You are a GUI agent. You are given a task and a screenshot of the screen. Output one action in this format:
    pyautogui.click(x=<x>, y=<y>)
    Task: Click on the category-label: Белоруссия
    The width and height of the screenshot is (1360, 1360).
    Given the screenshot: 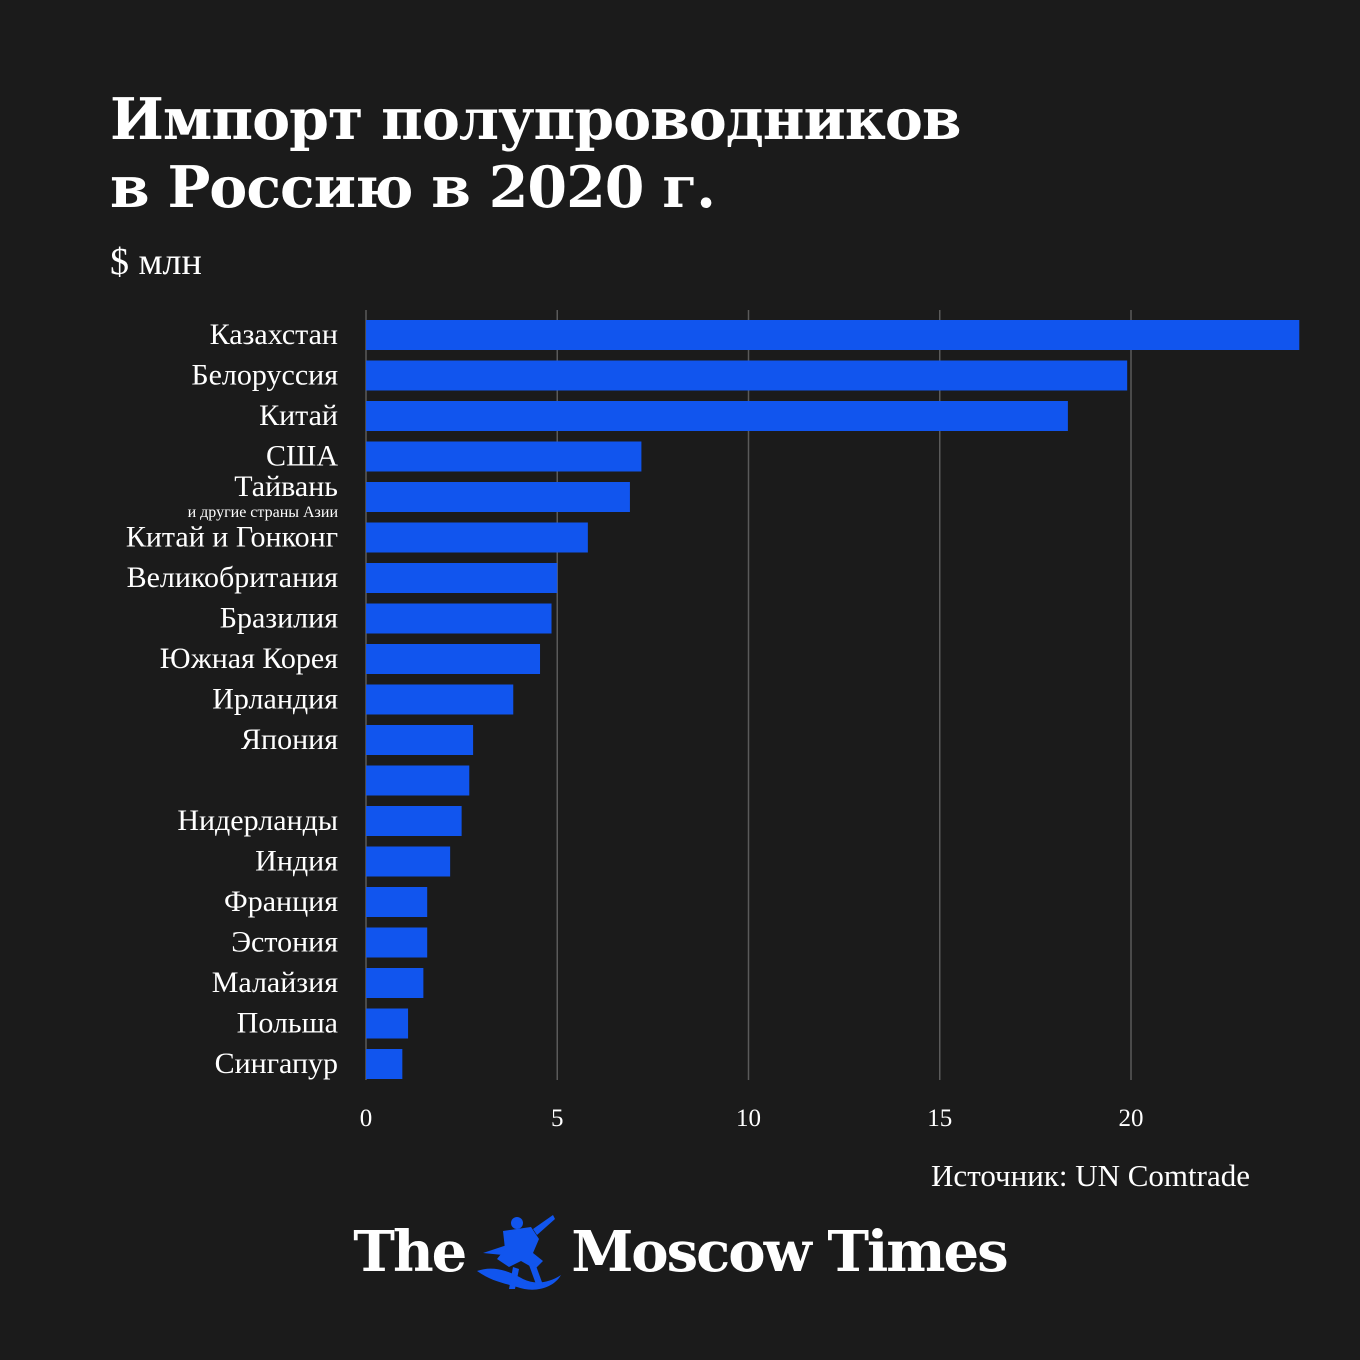 What is the action you would take?
    pyautogui.click(x=264, y=375)
    